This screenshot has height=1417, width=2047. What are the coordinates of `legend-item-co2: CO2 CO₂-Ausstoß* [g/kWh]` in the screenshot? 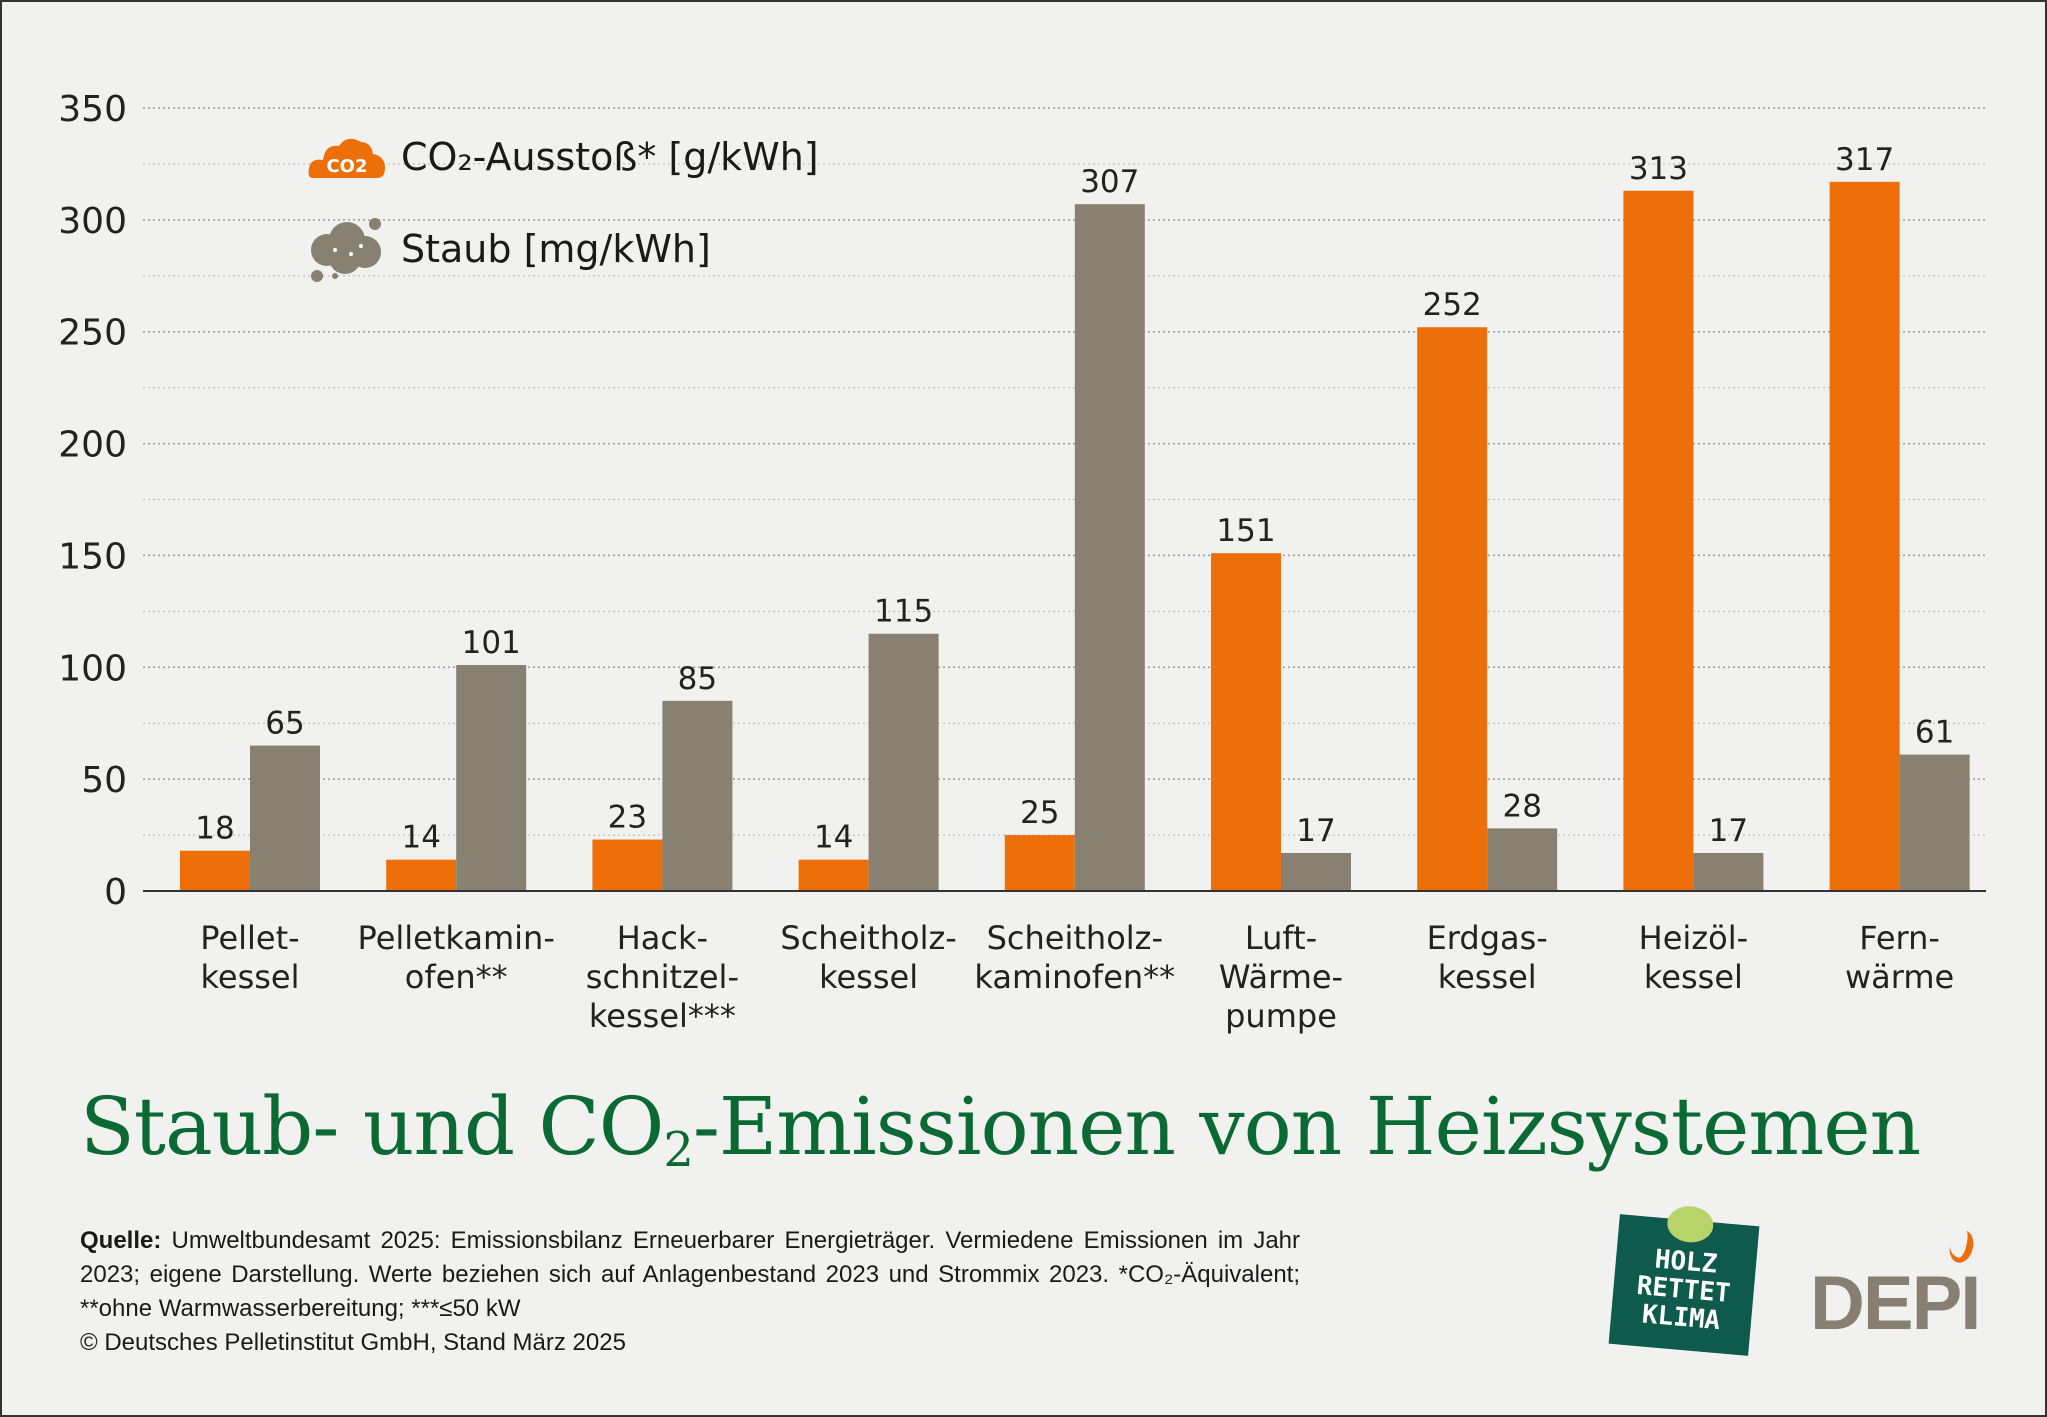 It's located at (563, 157).